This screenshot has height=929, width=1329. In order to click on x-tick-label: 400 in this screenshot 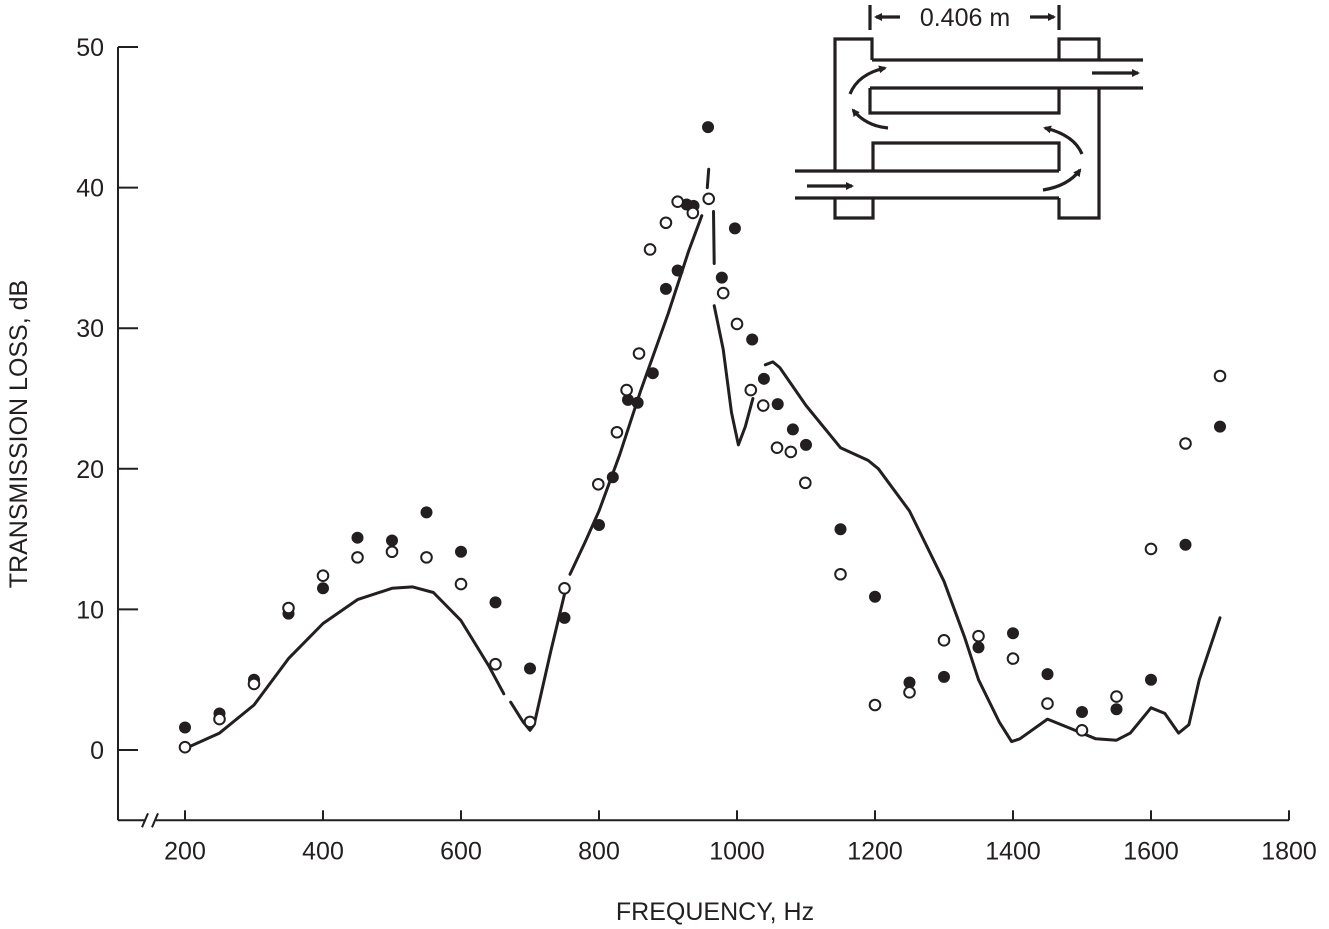, I will do `click(323, 851)`.